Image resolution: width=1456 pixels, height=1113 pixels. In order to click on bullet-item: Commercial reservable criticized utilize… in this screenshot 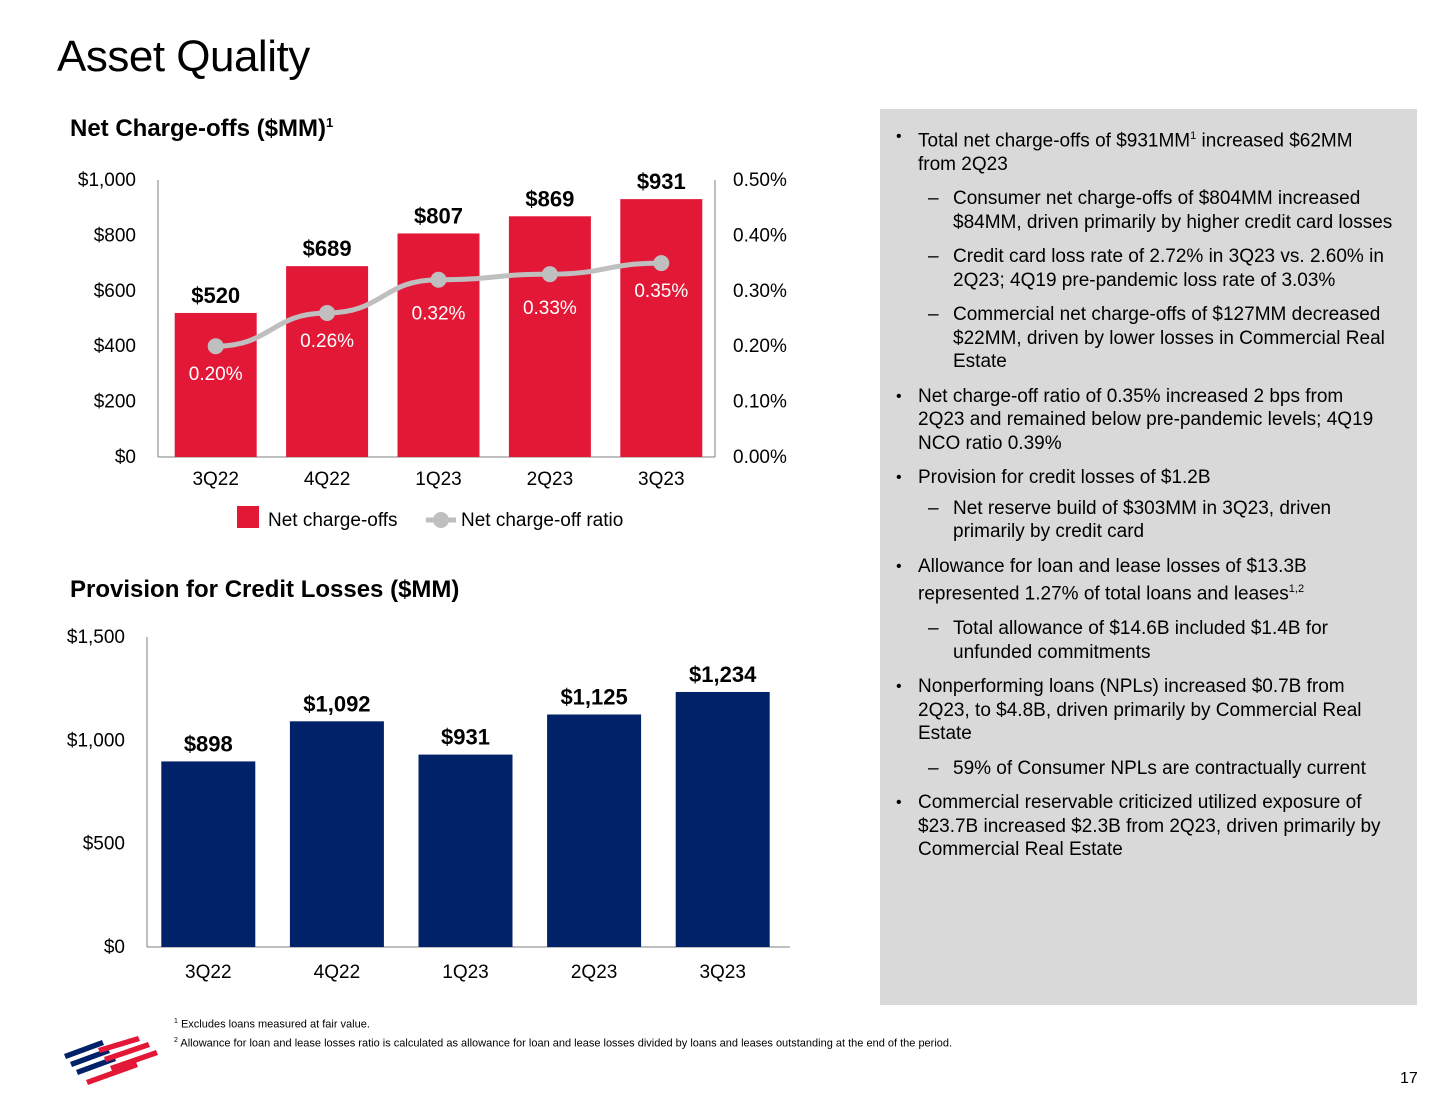, I will do `click(1144, 826)`.